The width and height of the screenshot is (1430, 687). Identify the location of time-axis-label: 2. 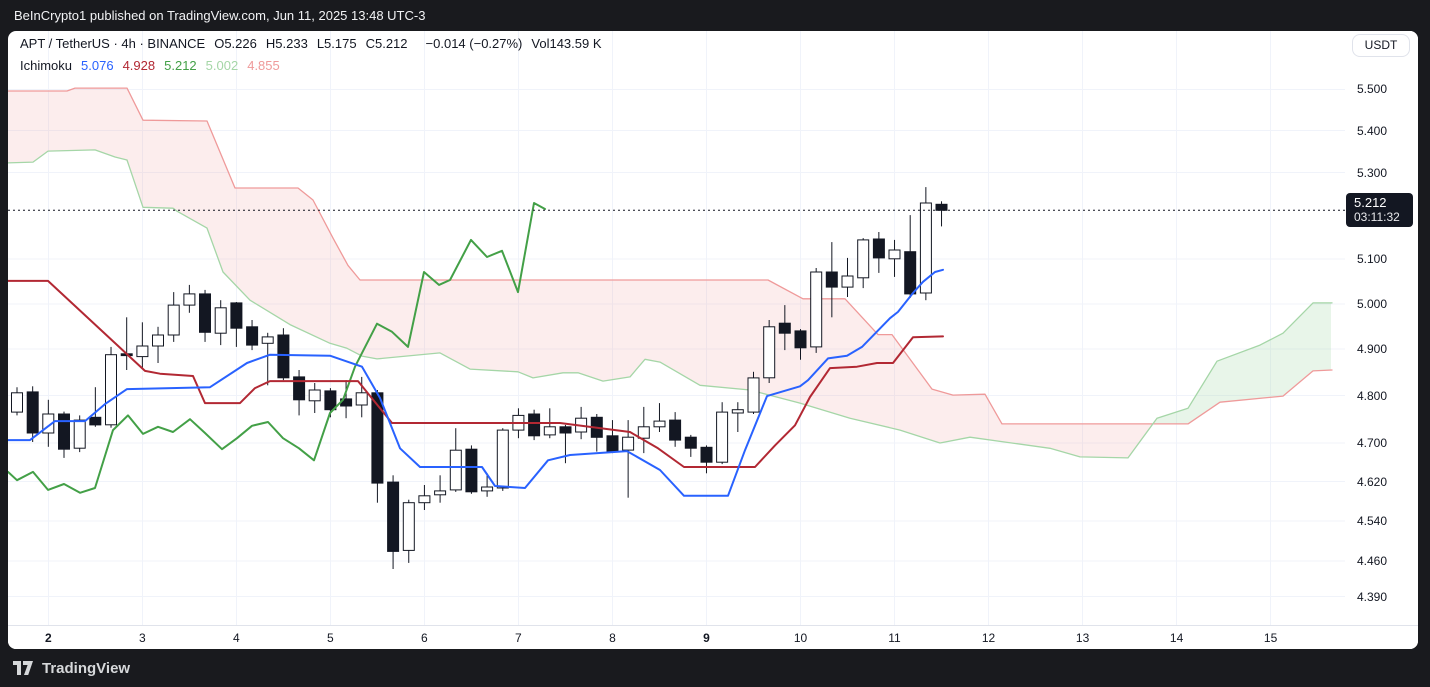
(48, 638).